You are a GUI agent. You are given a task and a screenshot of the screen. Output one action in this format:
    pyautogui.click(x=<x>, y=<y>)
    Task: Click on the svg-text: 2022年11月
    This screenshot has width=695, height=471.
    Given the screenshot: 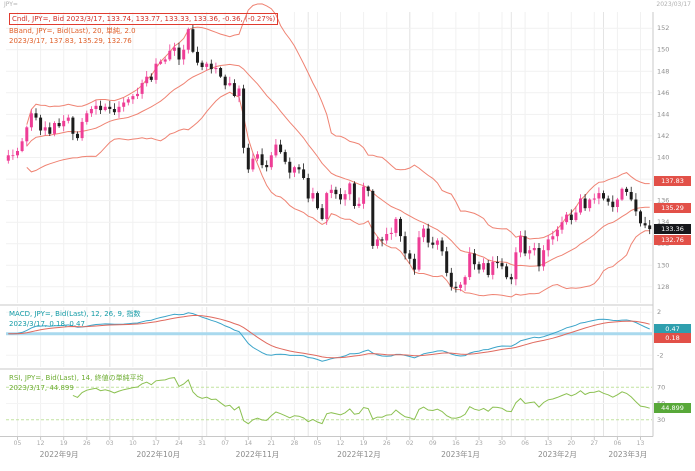 What is the action you would take?
    pyautogui.click(x=258, y=454)
    